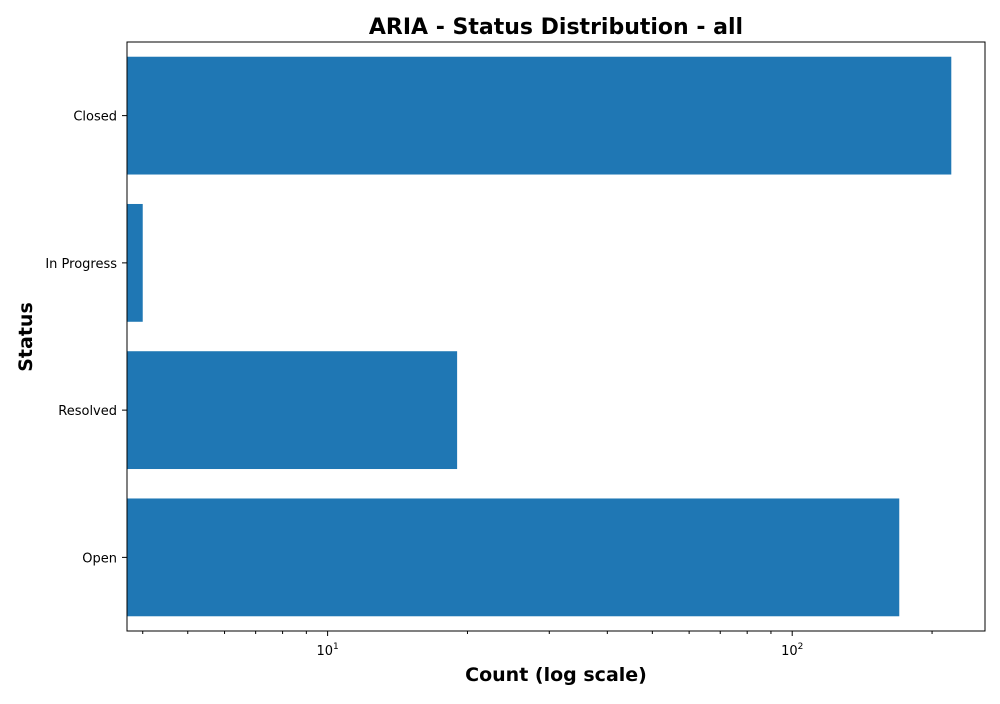  I want to click on y-tick-label-in-progress: In Progress, so click(81, 264).